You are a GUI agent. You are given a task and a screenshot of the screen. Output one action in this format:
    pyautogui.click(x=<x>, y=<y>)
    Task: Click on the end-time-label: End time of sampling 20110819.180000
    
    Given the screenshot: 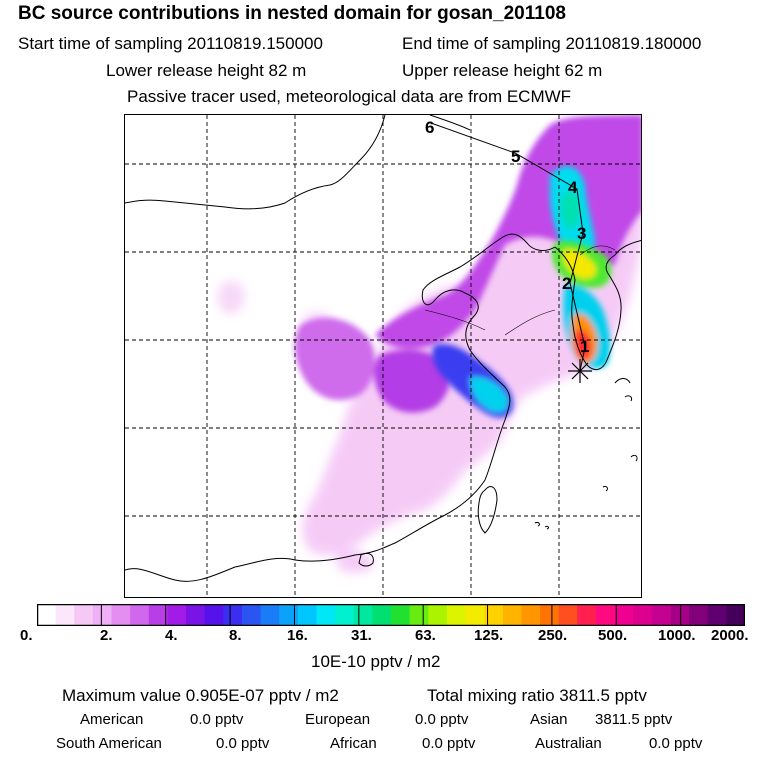 What is the action you would take?
    pyautogui.click(x=552, y=43)
    